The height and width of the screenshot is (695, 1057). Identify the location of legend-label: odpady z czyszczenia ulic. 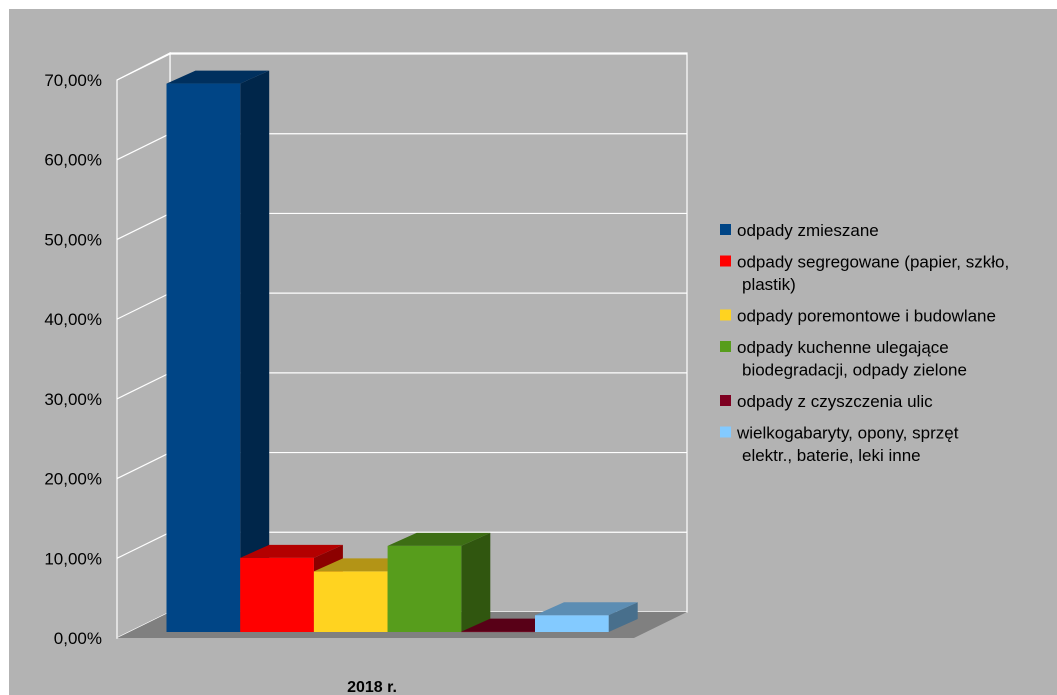
(835, 401).